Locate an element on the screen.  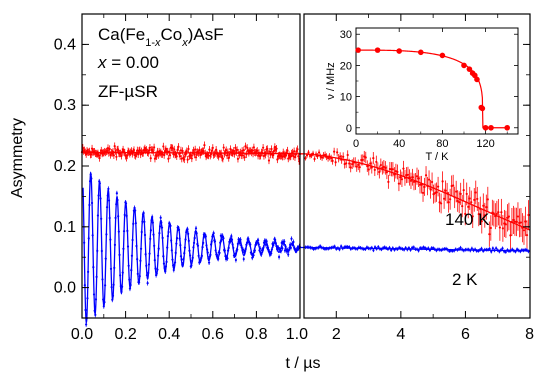
y-tick-label: 0.2 is located at coordinates (65, 166).